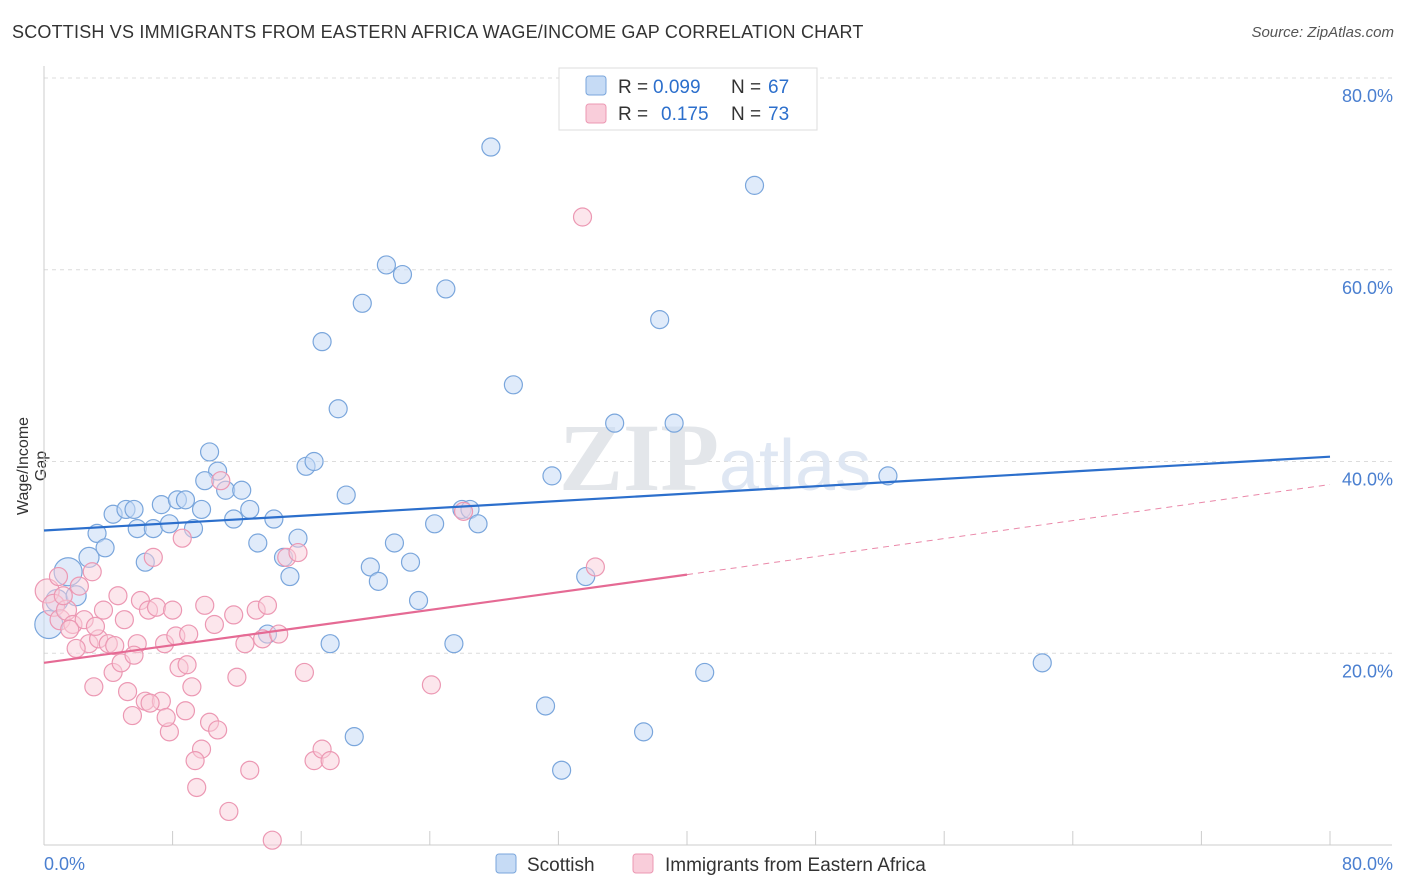 This screenshot has height=892, width=1406. I want to click on series-legend: Scottish Immigrants from Eastern Africa, so click(710, 864).